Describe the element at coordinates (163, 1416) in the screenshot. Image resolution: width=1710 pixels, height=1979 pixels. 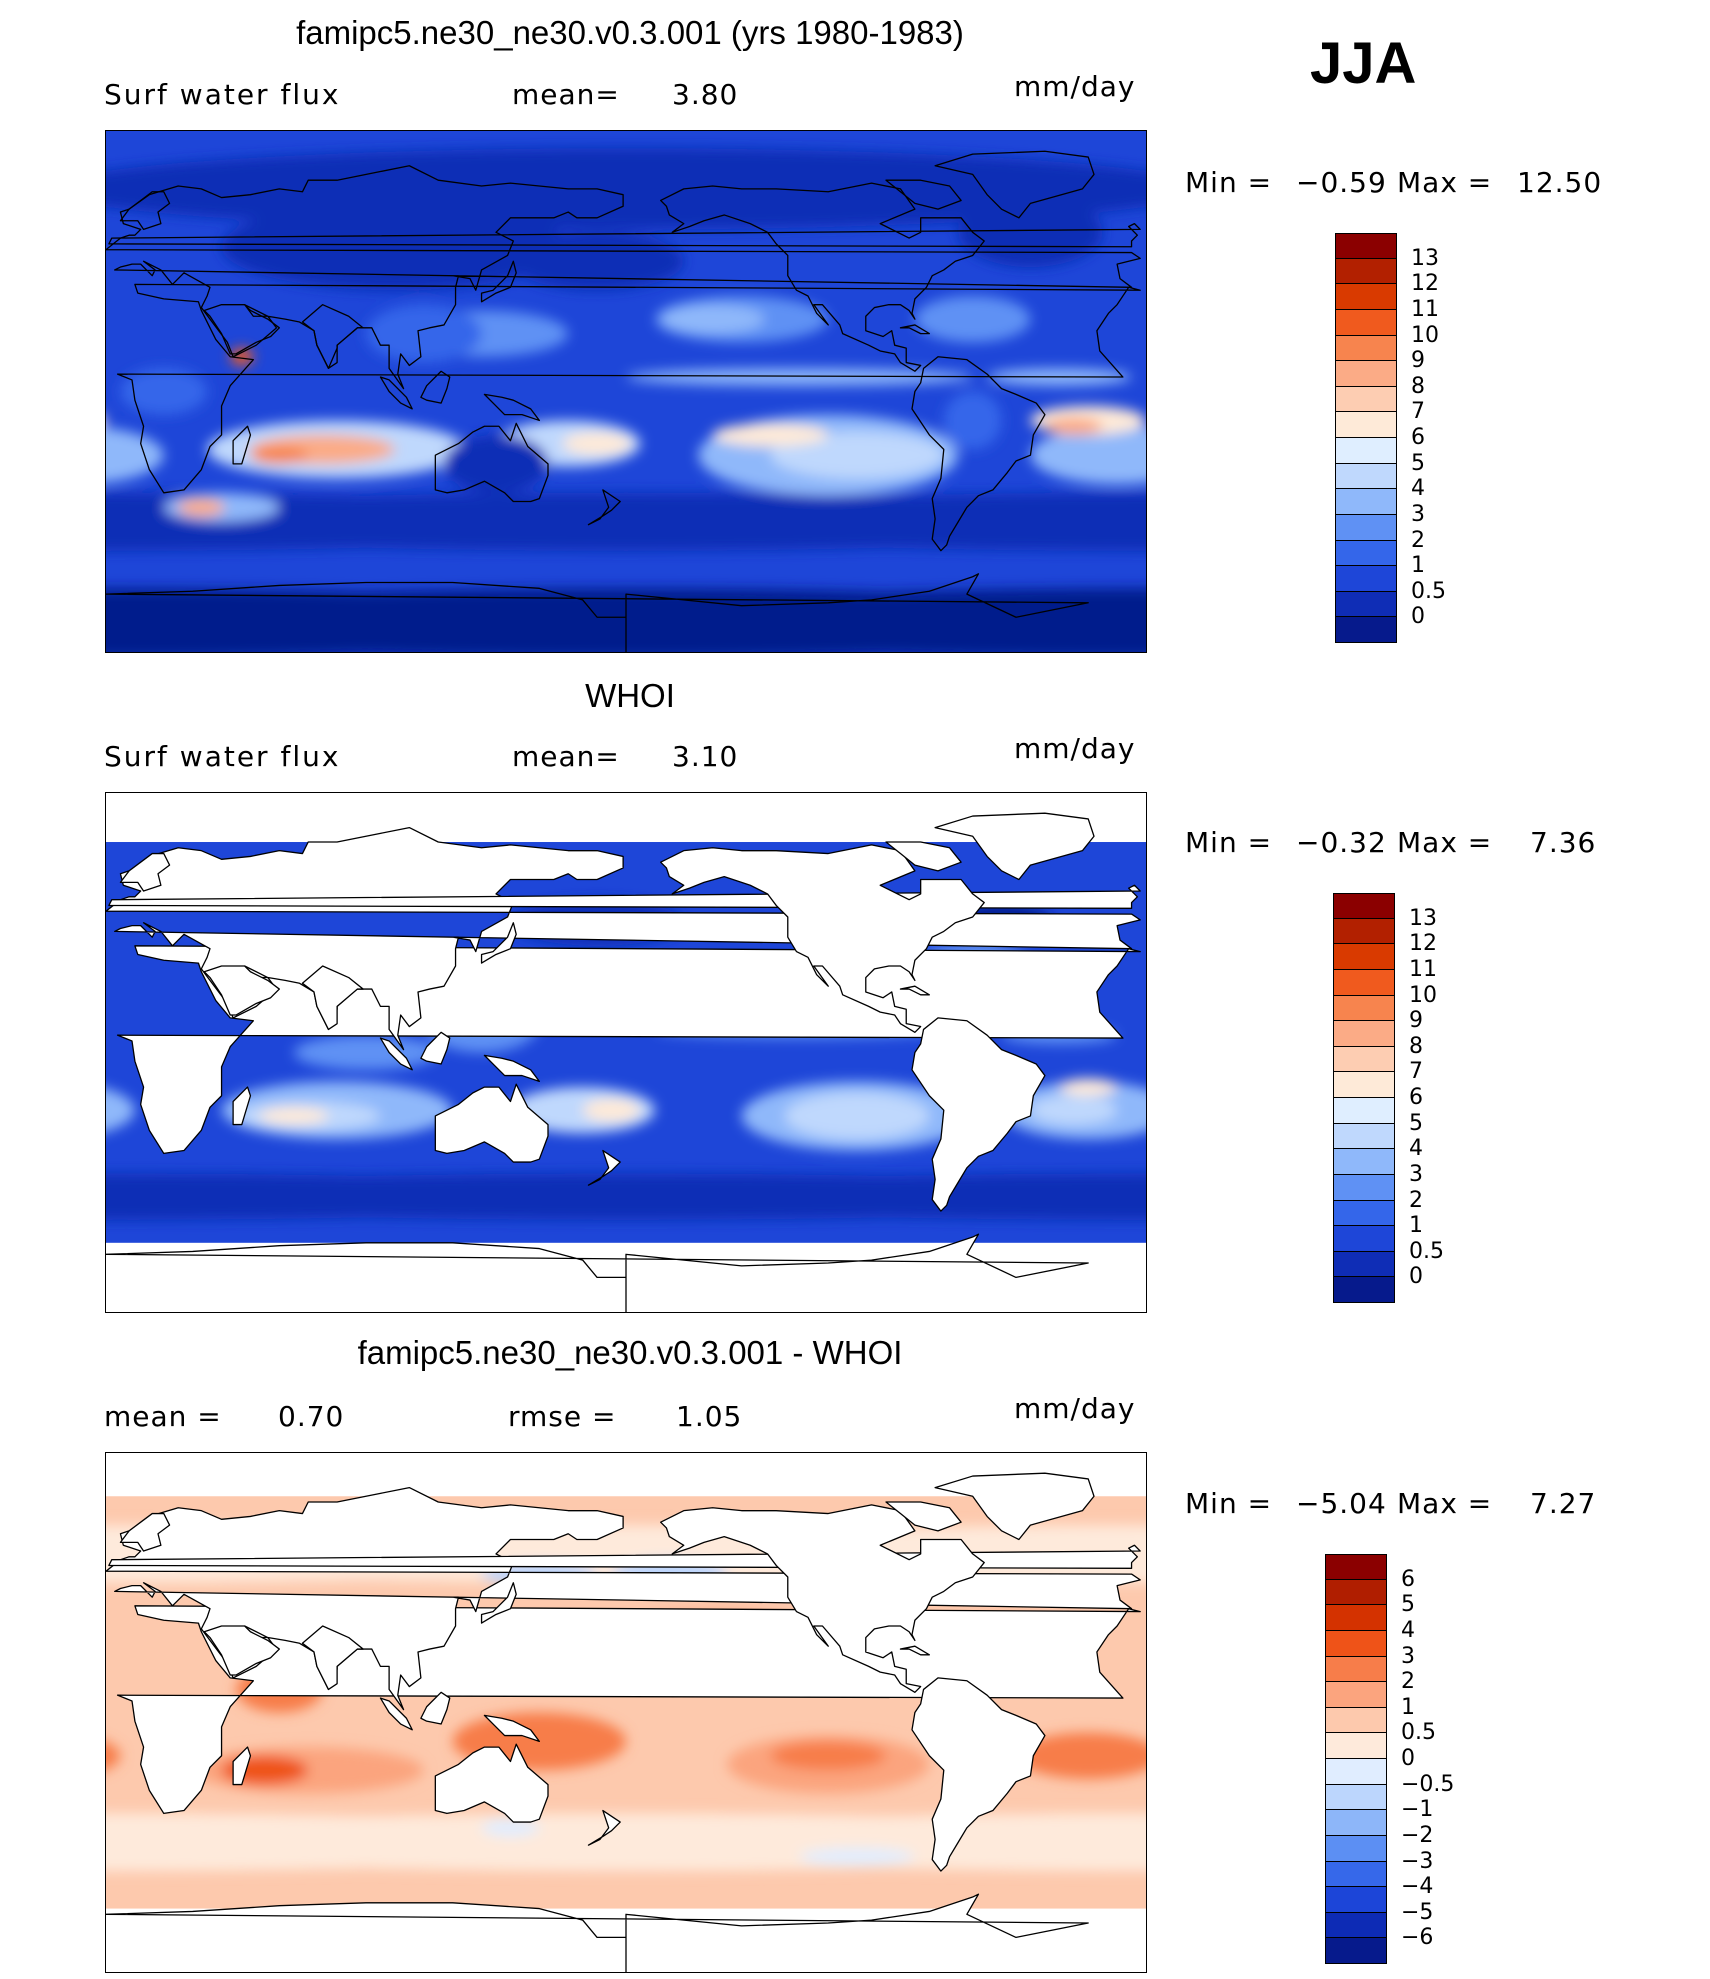
I see `panel3-mean-label: mean =` at that location.